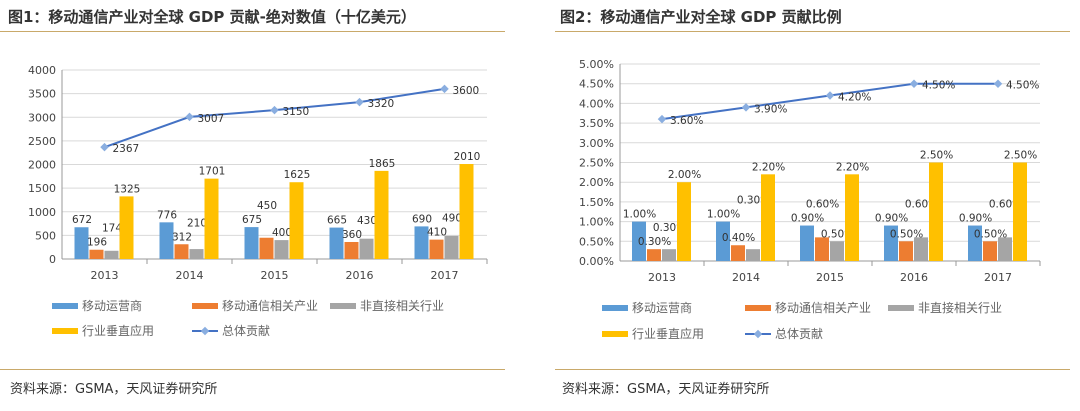 This screenshot has height=411, width=1080. What do you see at coordinates (596, 123) in the screenshot?
I see `y-tick-label: 3.50%` at bounding box center [596, 123].